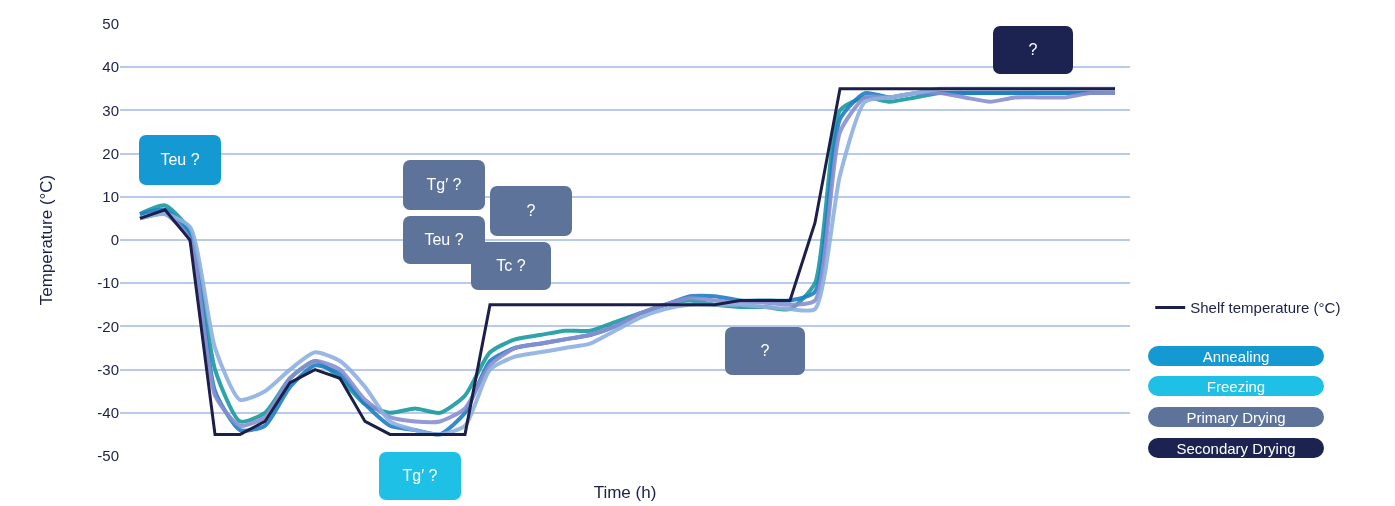 The width and height of the screenshot is (1395, 506). What do you see at coordinates (108, 369) in the screenshot?
I see `y-tick-label: -30` at bounding box center [108, 369].